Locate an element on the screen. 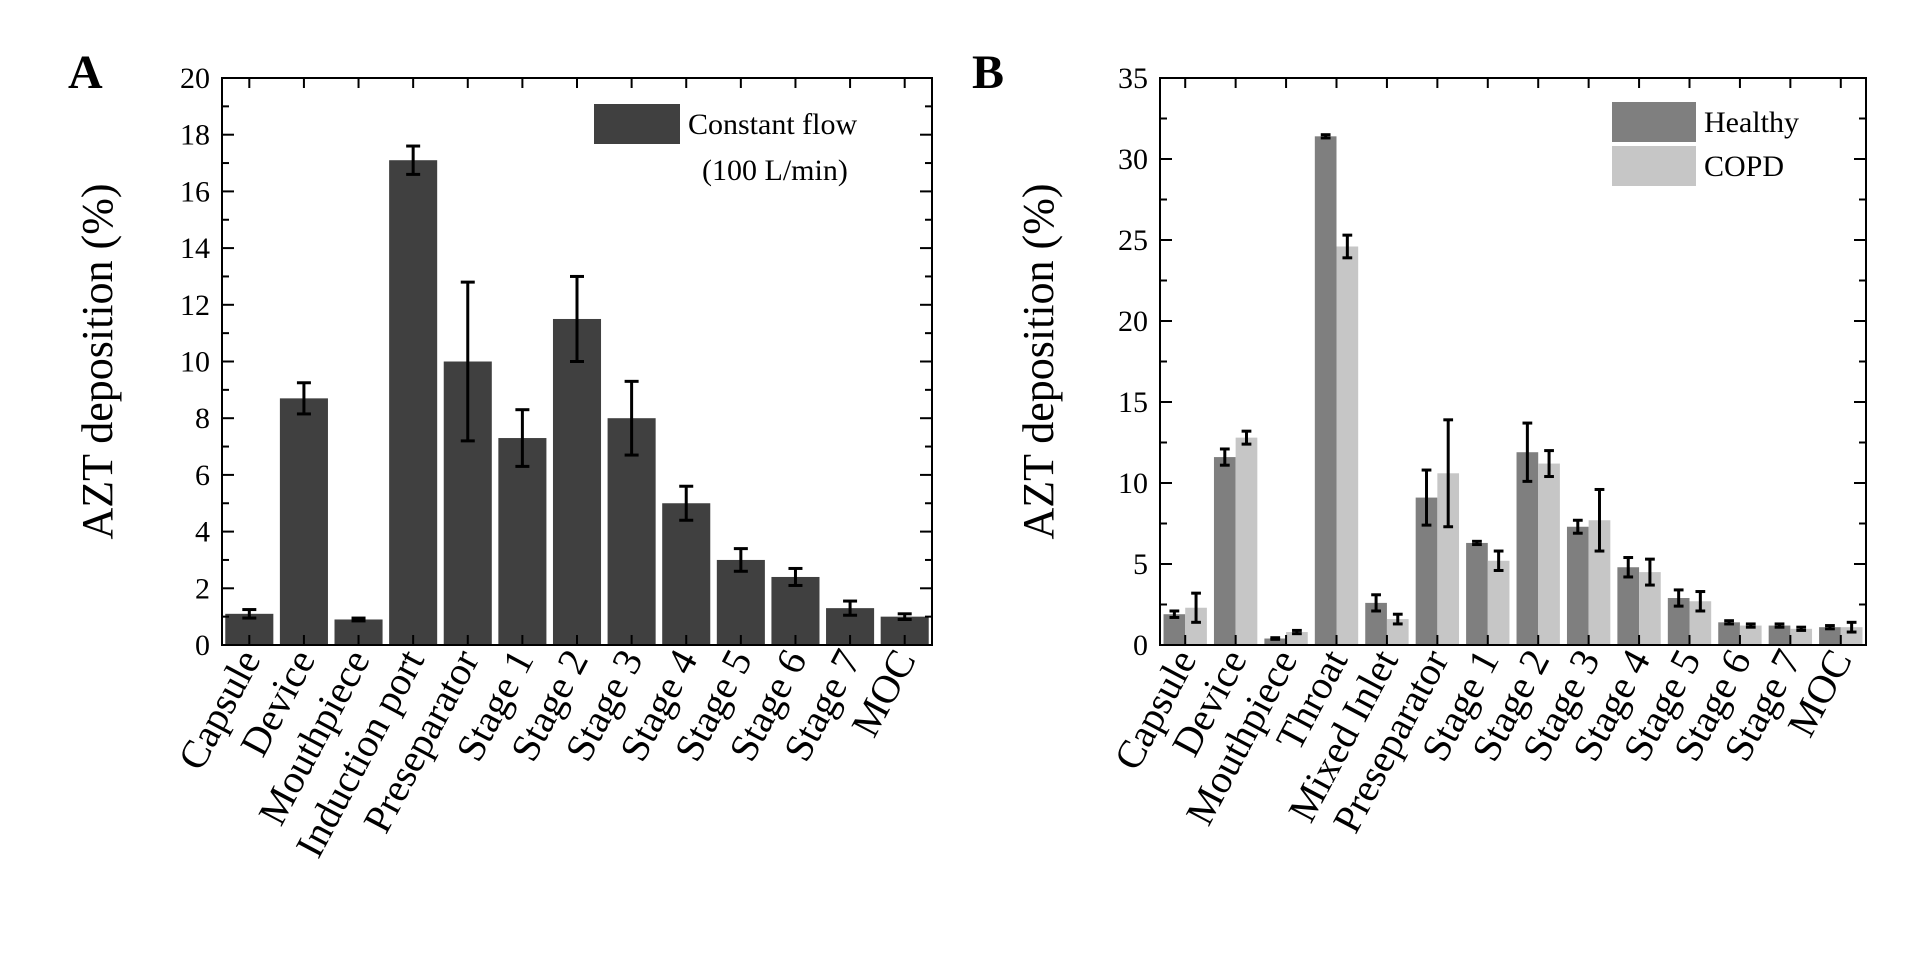 The width and height of the screenshot is (1926, 953). bar-stage-7-copd is located at coordinates (1801, 636).